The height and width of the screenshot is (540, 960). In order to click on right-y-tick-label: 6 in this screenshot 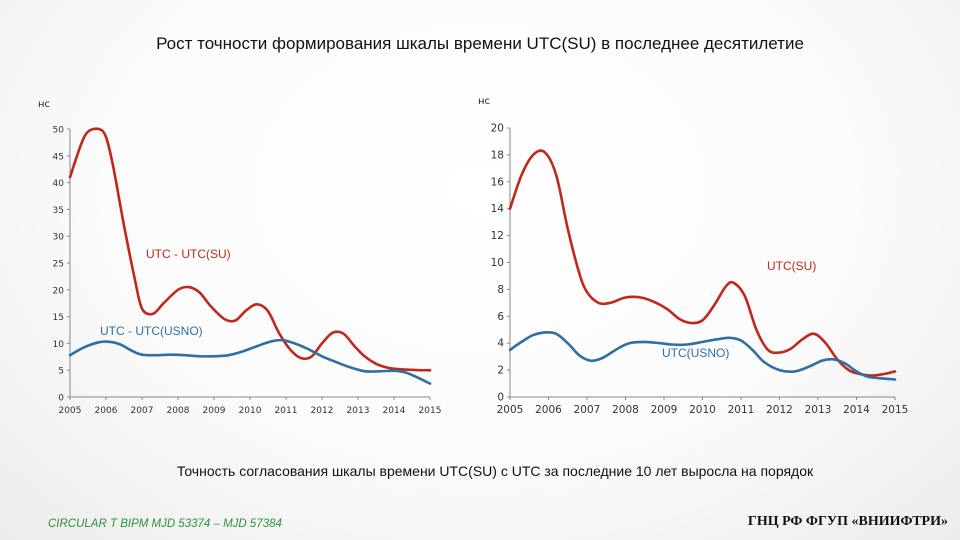, I will do `click(500, 317)`.